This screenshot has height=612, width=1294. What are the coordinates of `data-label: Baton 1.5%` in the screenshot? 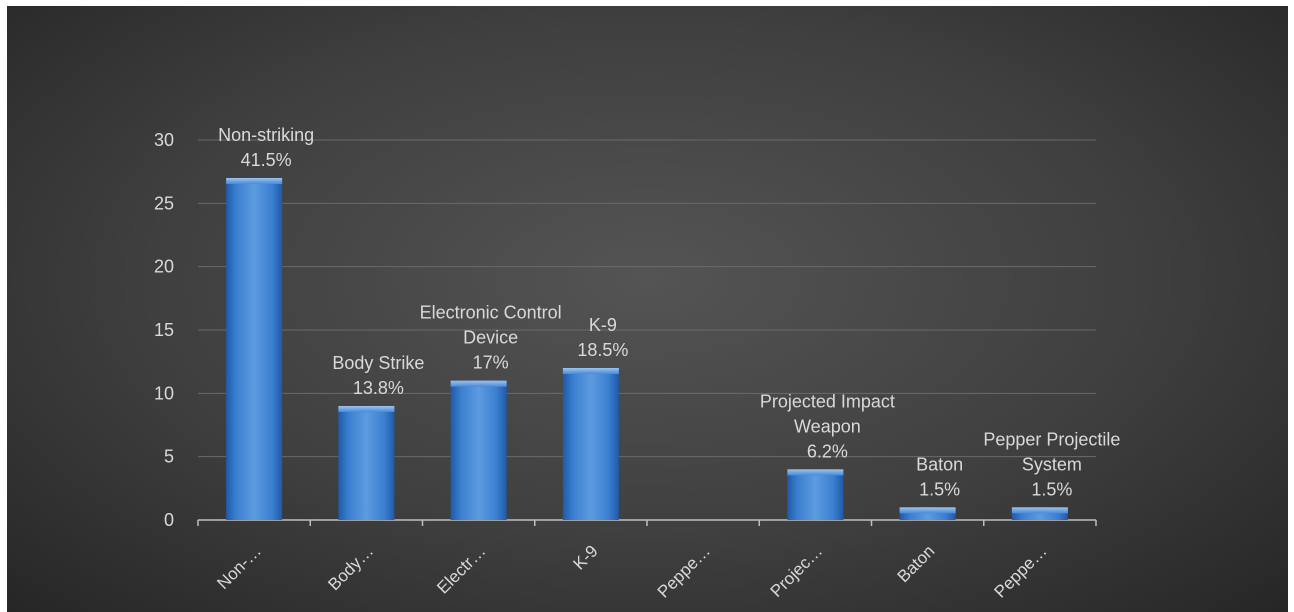 It's located at (939, 476).